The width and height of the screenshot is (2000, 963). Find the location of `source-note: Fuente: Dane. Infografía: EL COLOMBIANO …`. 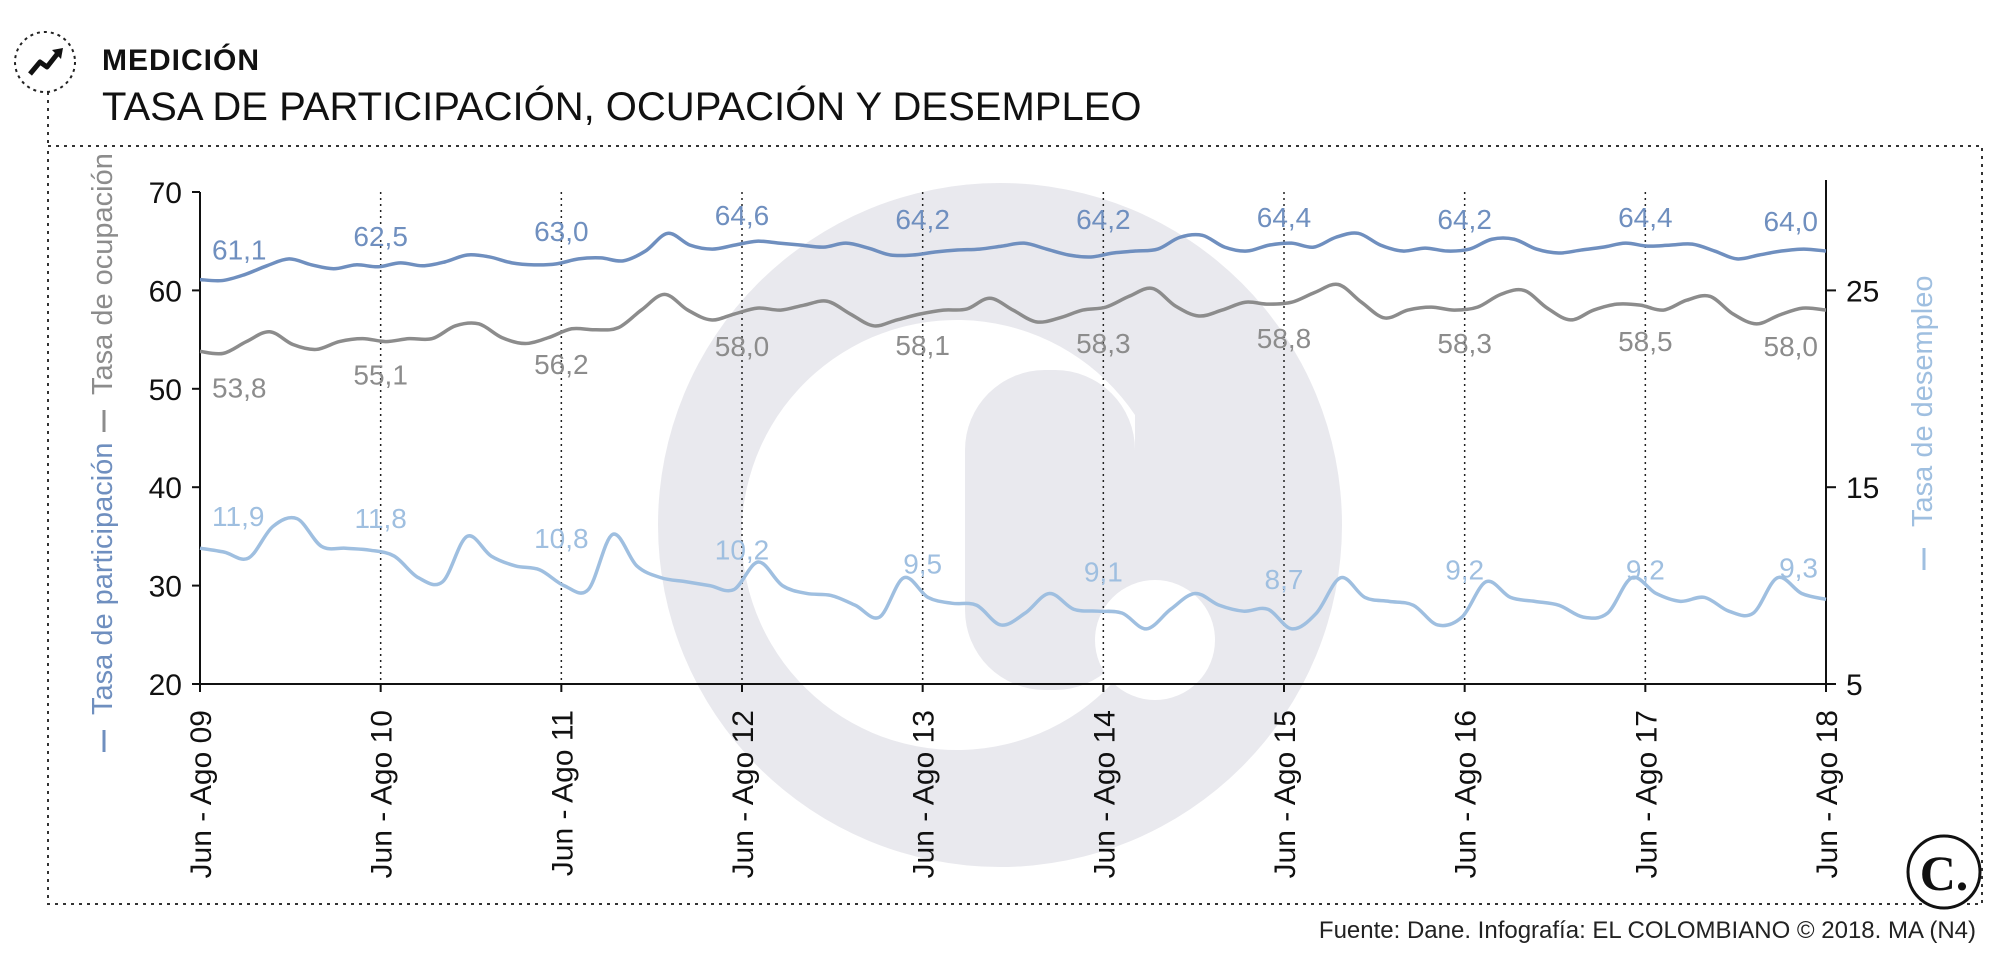

source-note: Fuente: Dane. Infografía: EL COLOMBIANO … is located at coordinates (1647, 930).